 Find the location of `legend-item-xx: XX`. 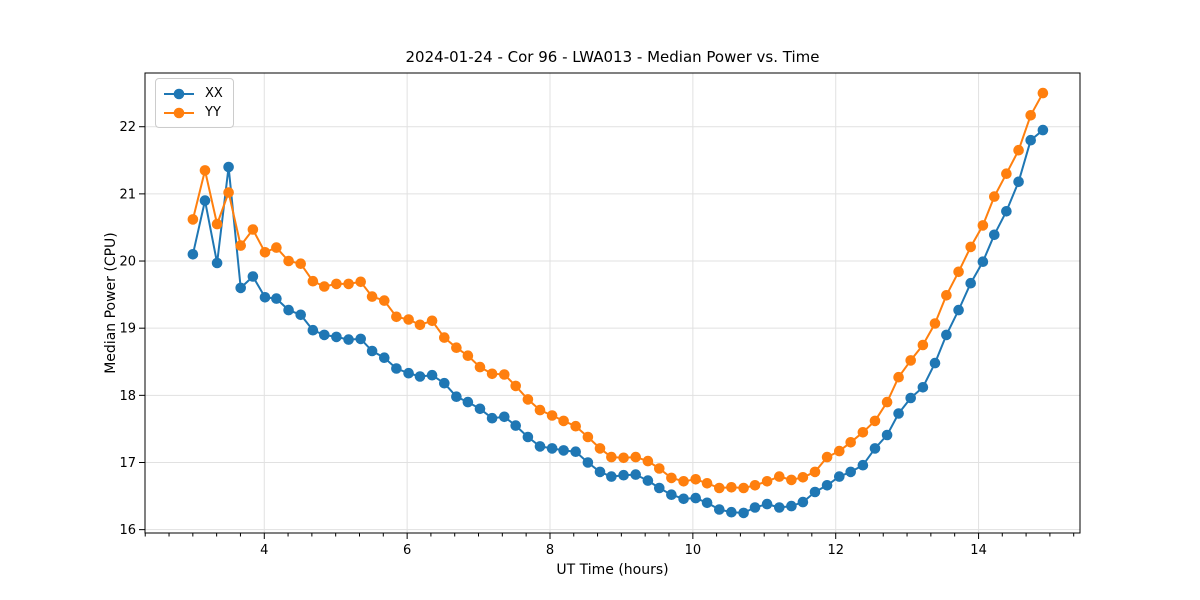

legend-item-xx: XX is located at coordinates (193, 93).